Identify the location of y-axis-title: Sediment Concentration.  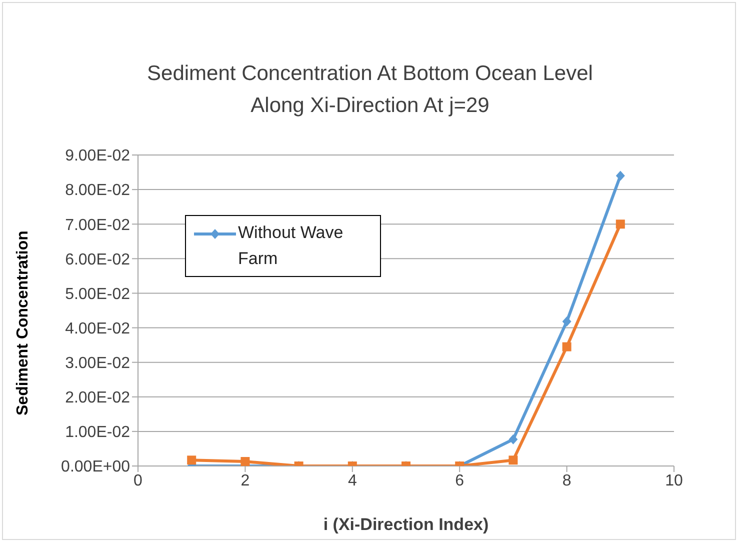
(23, 323).